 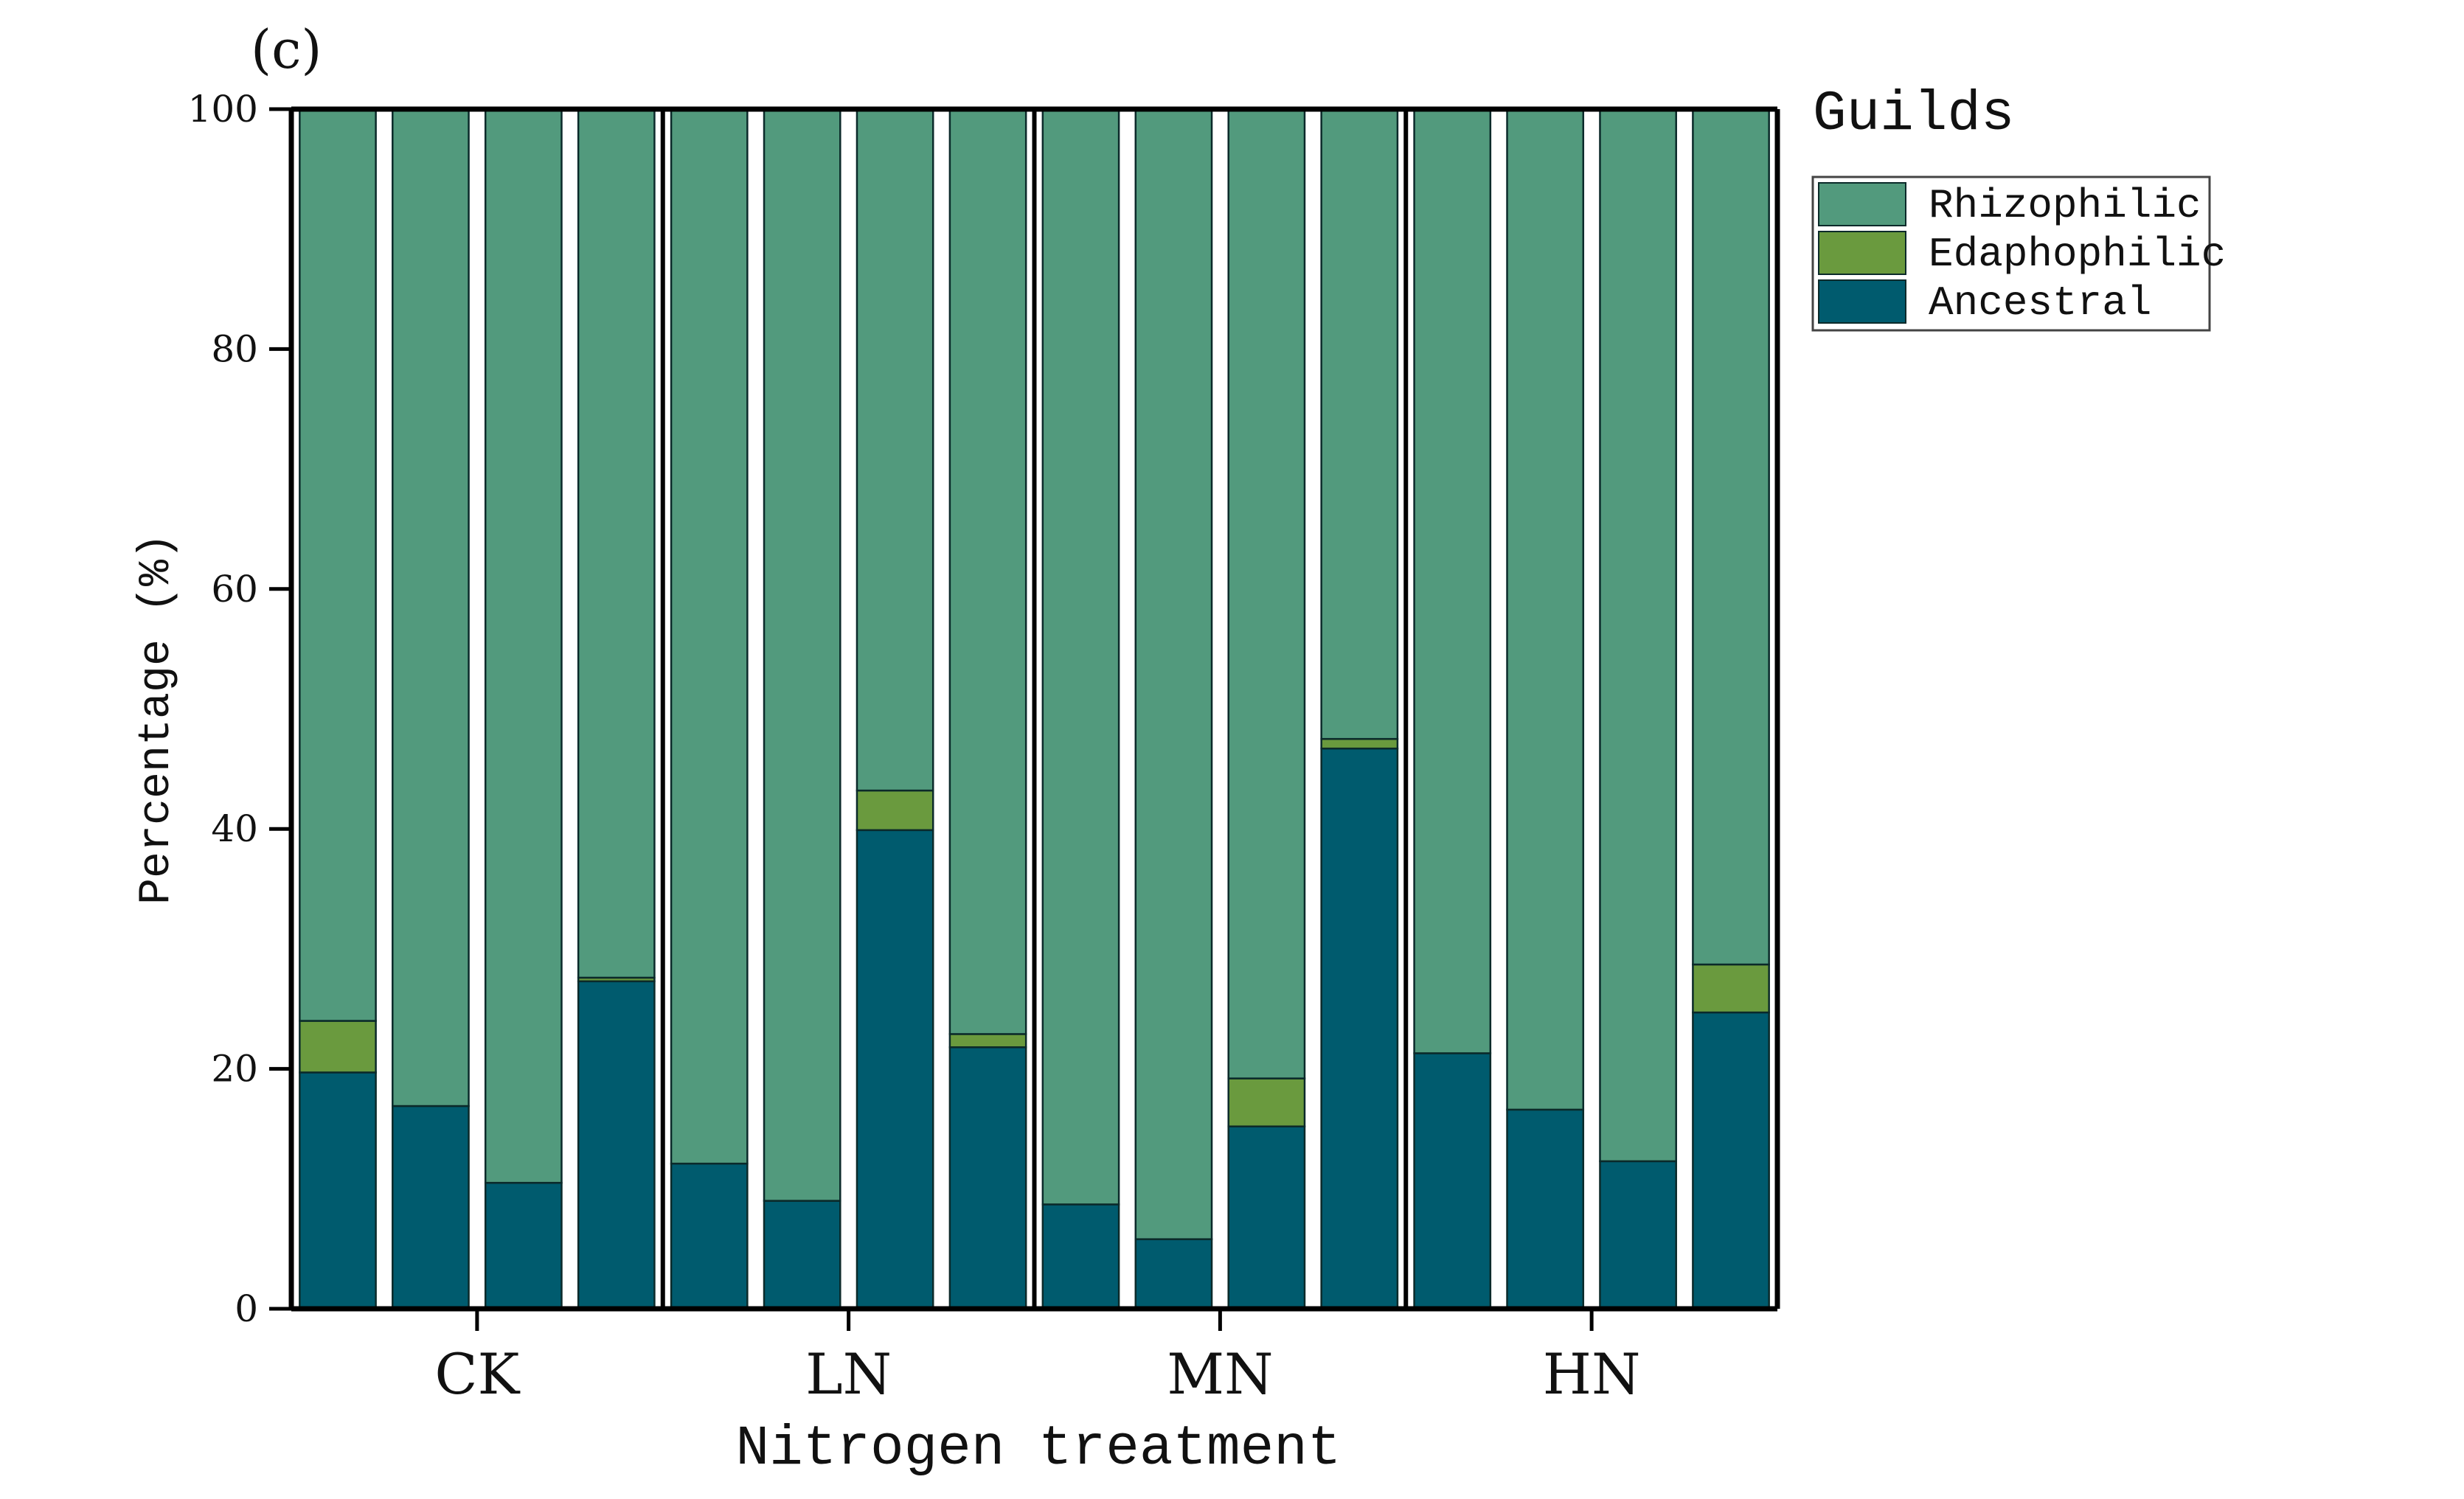 What do you see at coordinates (1731, 1160) in the screenshot?
I see `bar-hn-4-ancestral` at bounding box center [1731, 1160].